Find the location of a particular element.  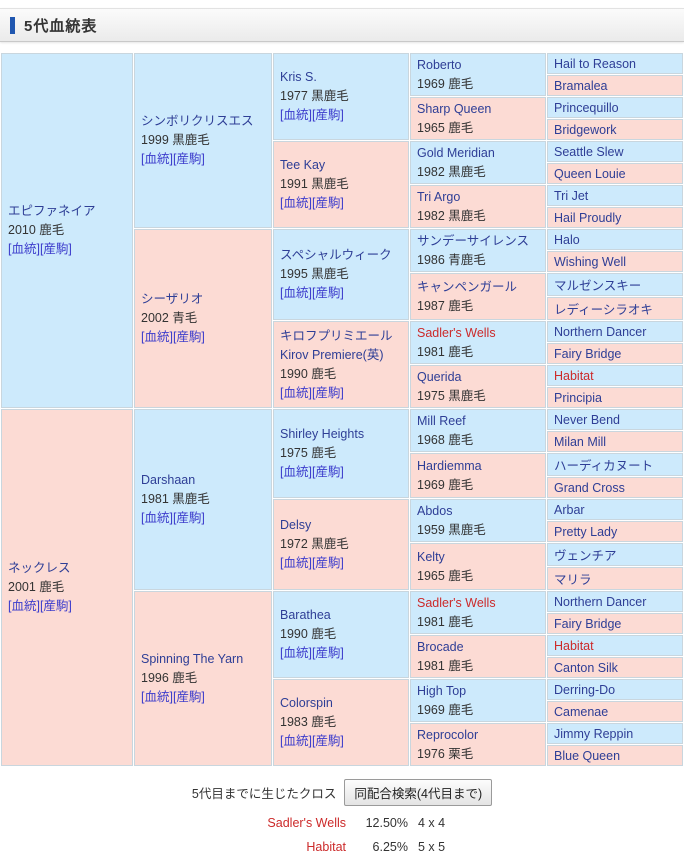

horse-name-link: Princequillo is located at coordinates (586, 107).